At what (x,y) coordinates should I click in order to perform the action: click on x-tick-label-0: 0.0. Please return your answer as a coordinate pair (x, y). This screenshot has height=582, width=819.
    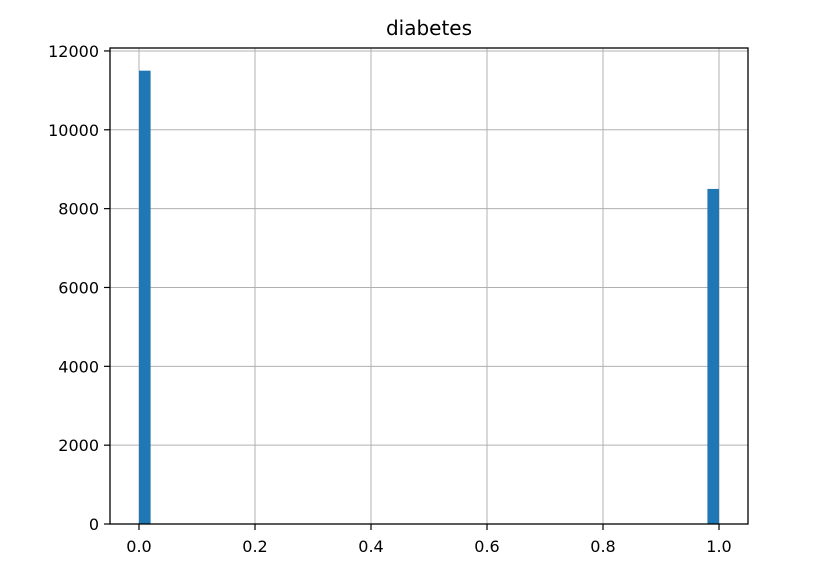
    Looking at the image, I should click on (138, 546).